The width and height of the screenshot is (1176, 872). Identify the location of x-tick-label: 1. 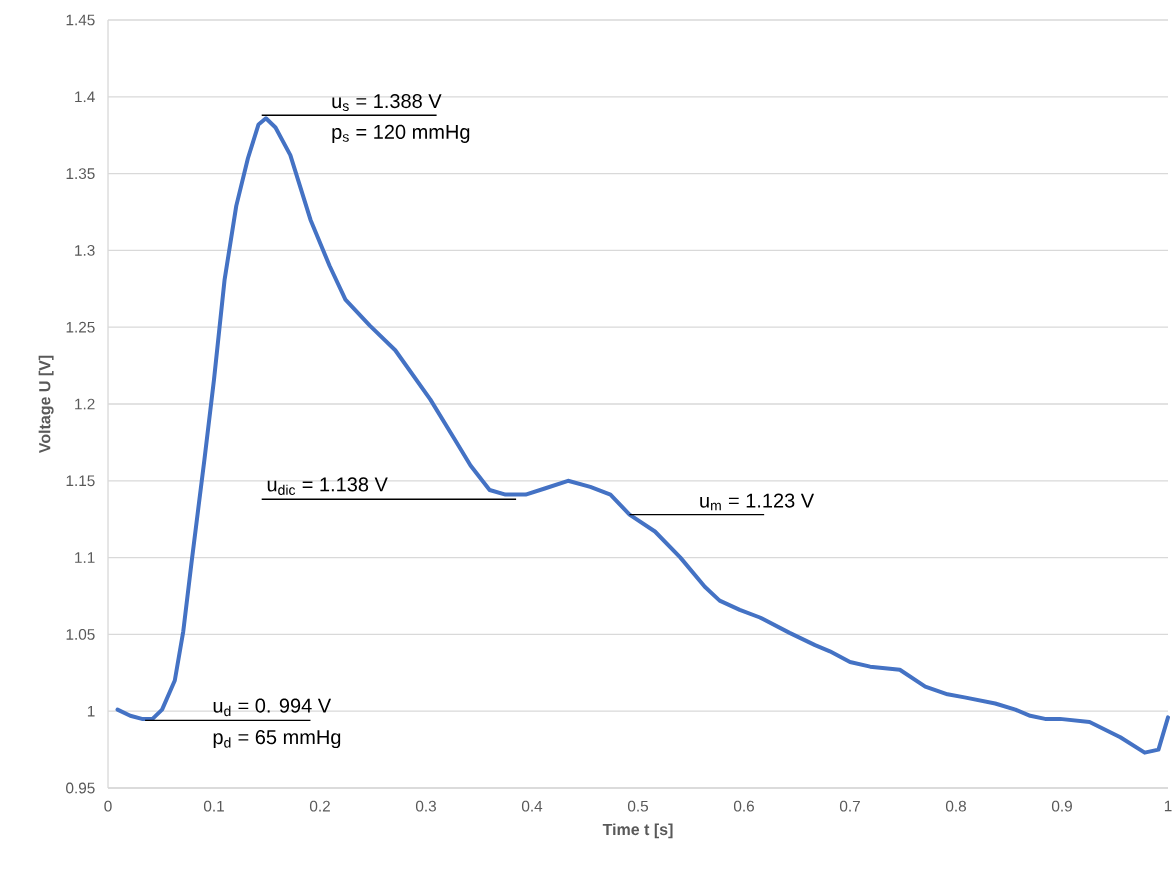
(1168, 806).